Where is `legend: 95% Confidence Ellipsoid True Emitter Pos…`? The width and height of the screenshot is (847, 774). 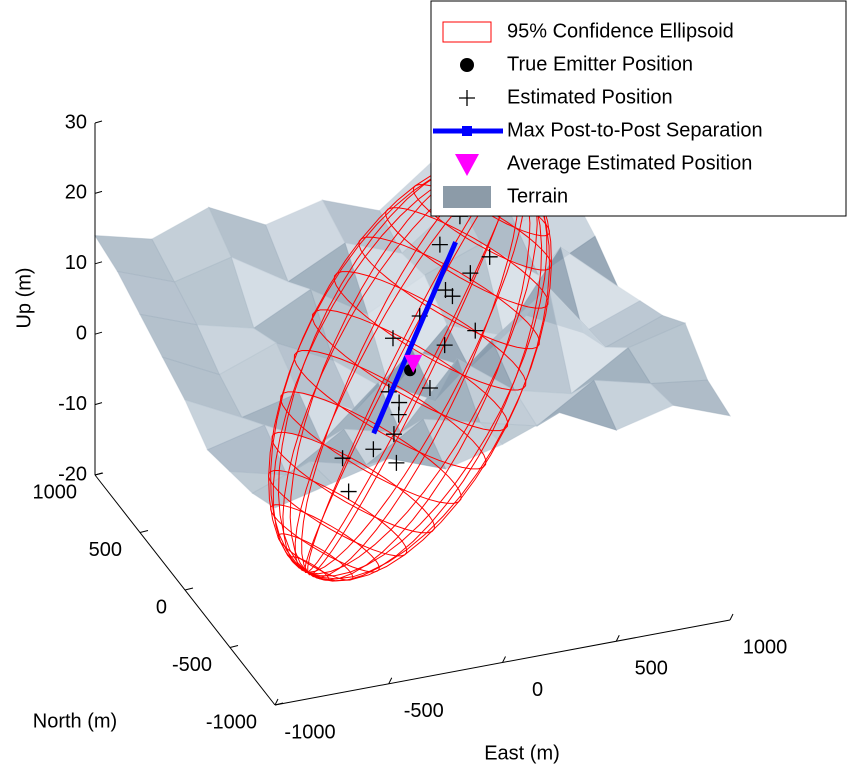 legend: 95% Confidence Ellipsoid True Emitter Pos… is located at coordinates (638, 108).